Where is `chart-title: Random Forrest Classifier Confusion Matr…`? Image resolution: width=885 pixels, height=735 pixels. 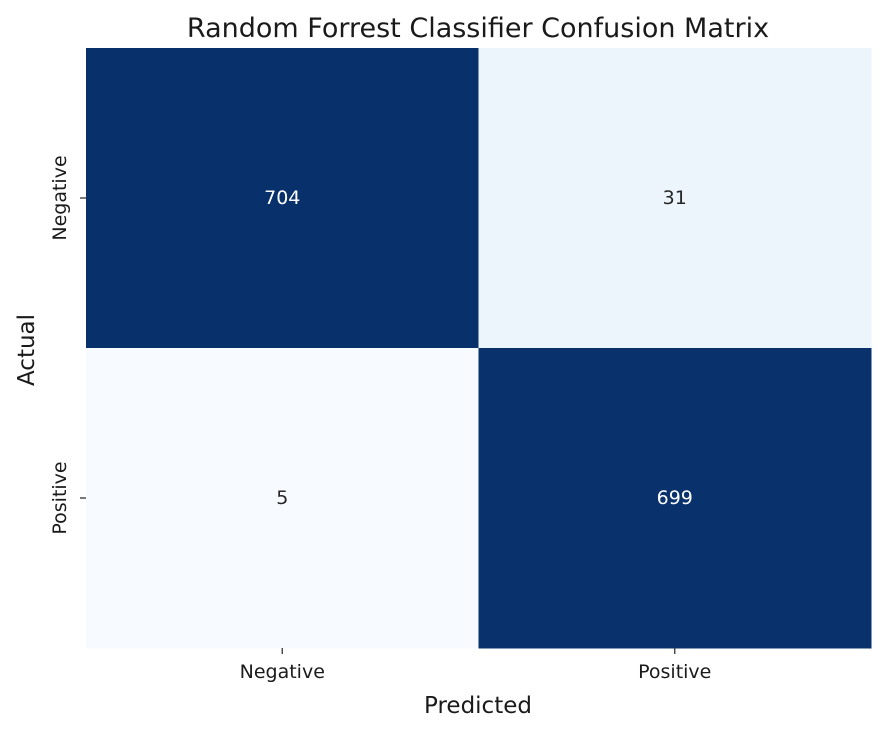 chart-title: Random Forrest Classifier Confusion Matr… is located at coordinates (478, 28).